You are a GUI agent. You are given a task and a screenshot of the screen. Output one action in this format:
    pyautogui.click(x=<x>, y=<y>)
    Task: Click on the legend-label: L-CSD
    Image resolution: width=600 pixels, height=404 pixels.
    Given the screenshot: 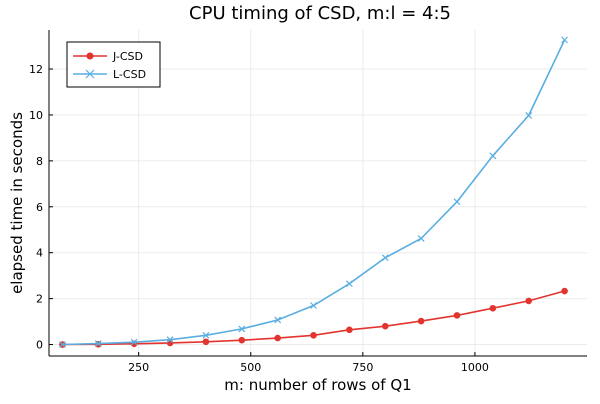 What is the action you would take?
    pyautogui.click(x=129, y=74)
    